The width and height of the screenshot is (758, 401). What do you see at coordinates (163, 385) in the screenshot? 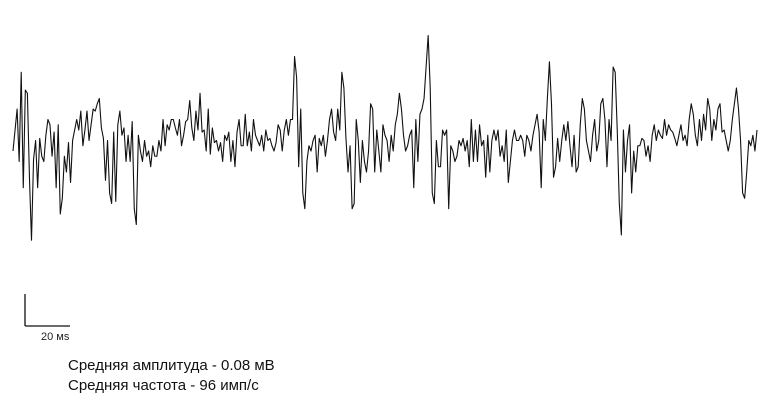
I see `mean-frequency-text: Средняя частота - 96 имп/с` at bounding box center [163, 385].